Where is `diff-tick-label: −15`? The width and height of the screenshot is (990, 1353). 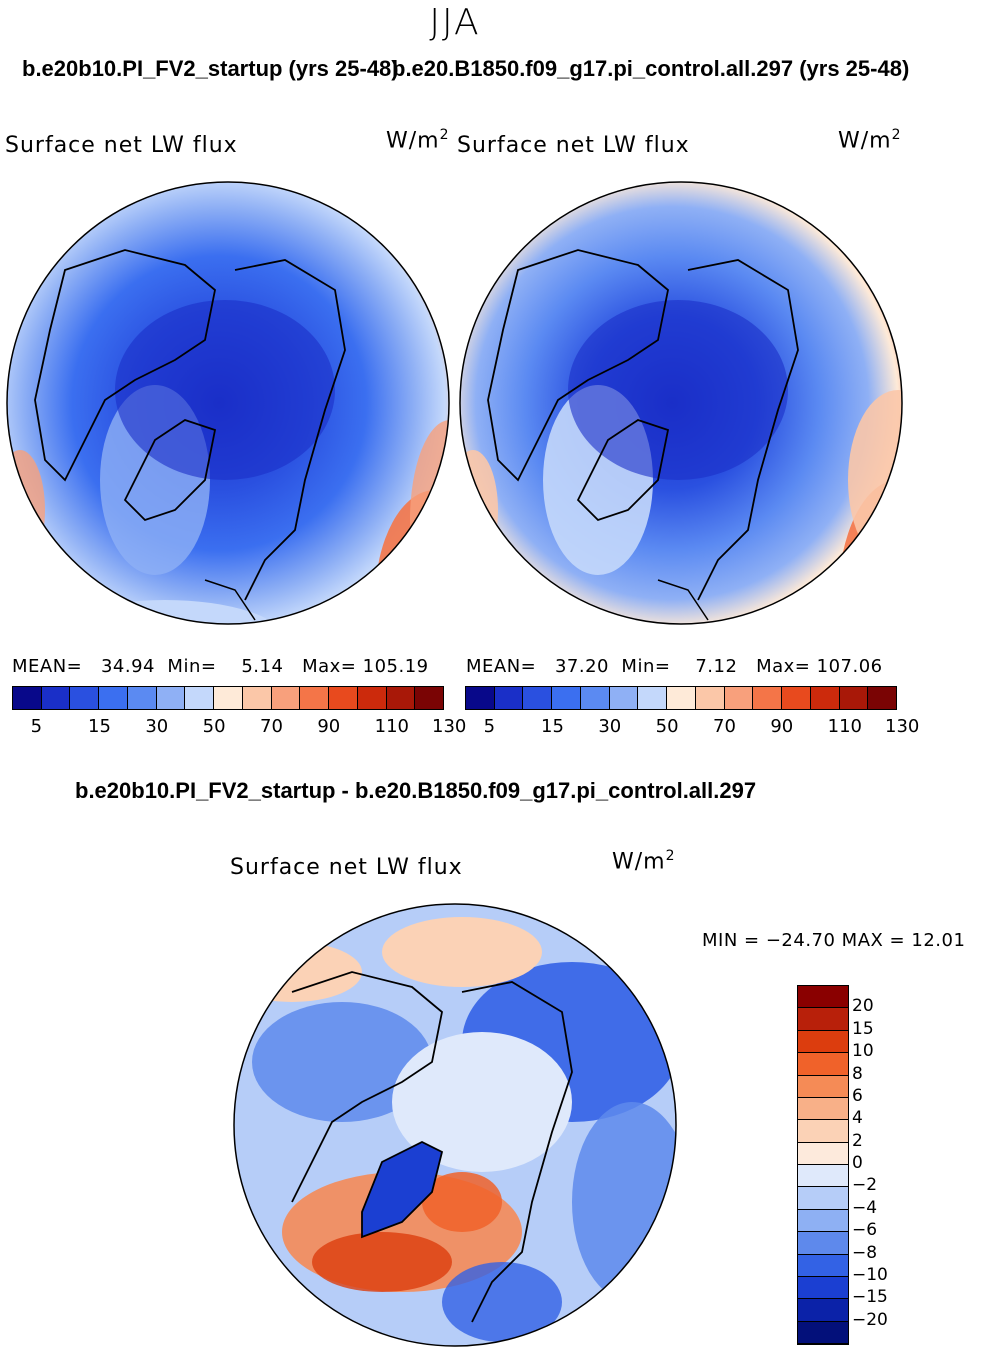
diff-tick-label: −15 is located at coordinates (870, 1297).